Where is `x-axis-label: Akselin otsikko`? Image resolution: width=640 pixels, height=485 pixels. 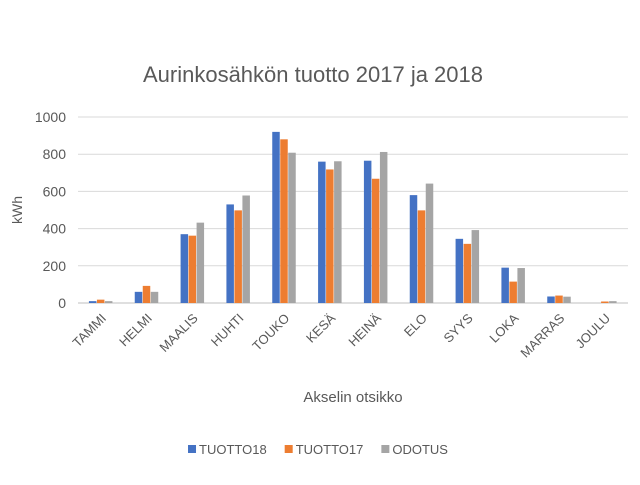 x-axis-label: Akselin otsikko is located at coordinates (352, 397).